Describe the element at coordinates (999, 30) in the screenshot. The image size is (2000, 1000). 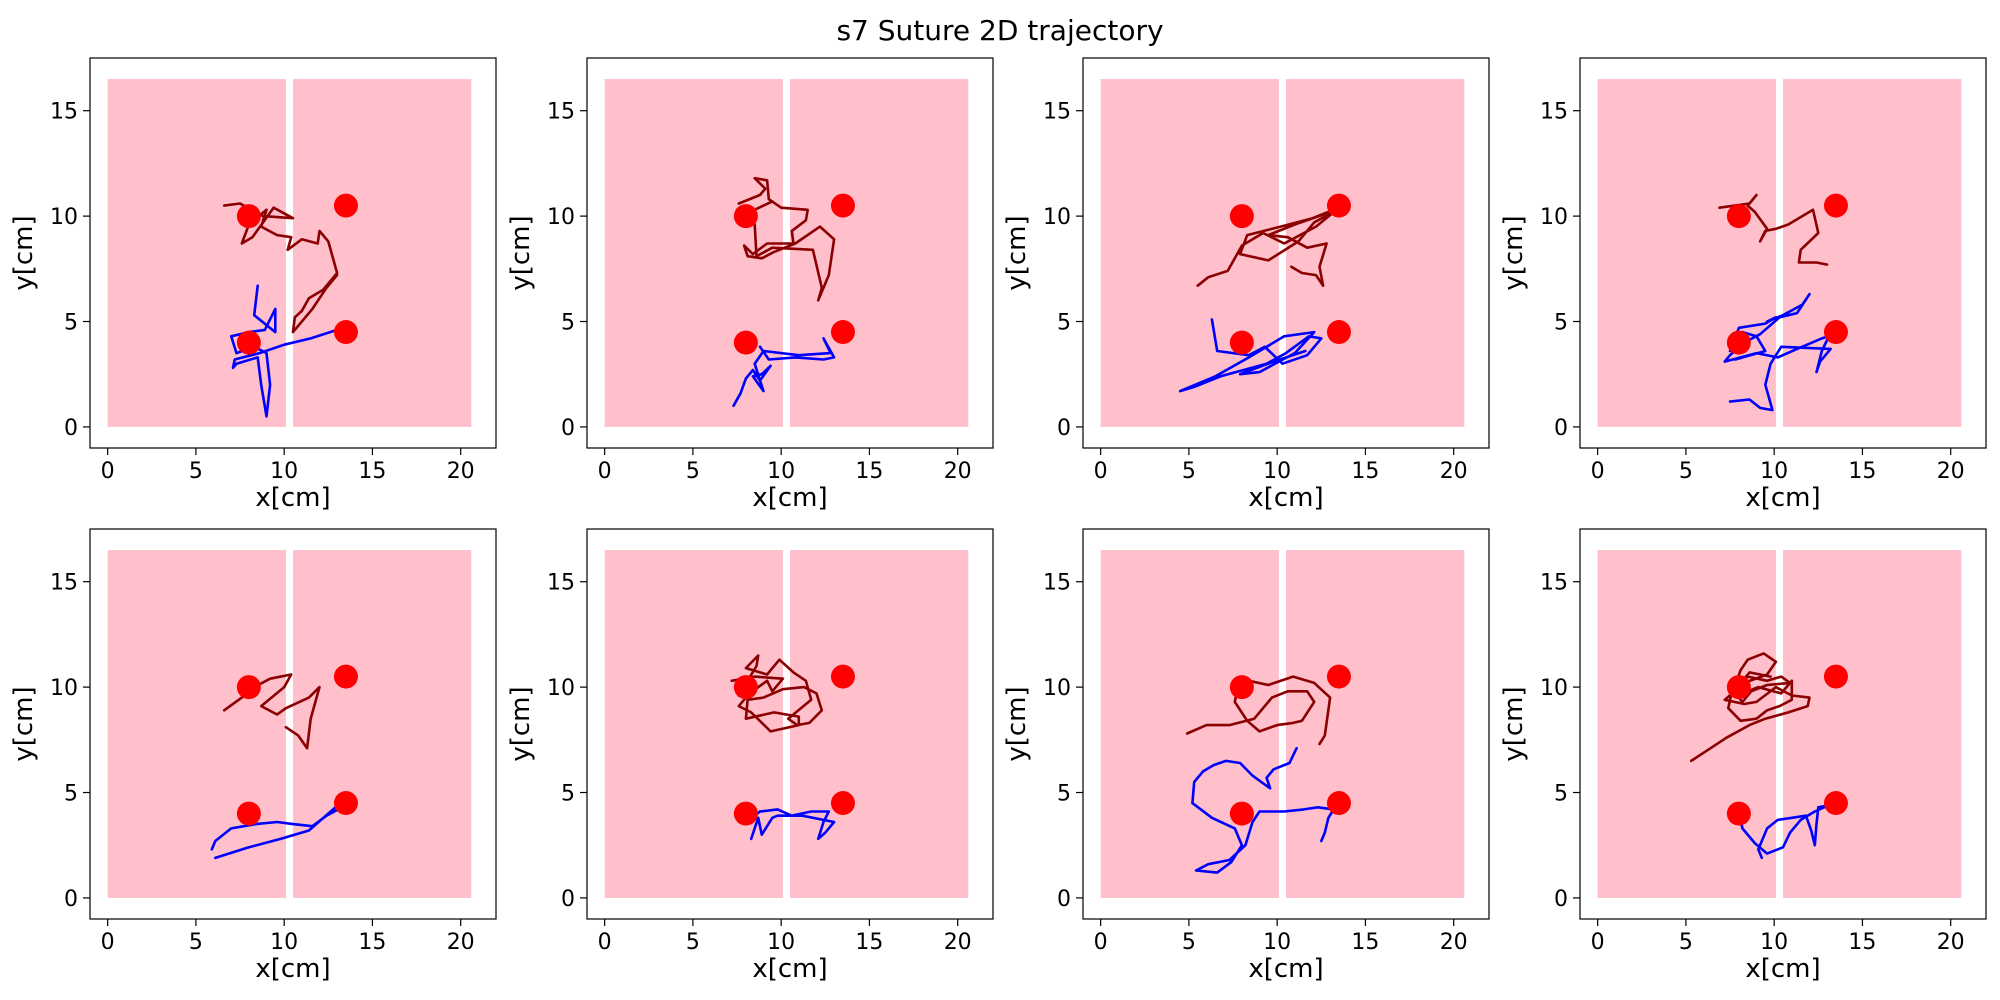
I see `figure-title: s7 Suture 2D trajectory` at that location.